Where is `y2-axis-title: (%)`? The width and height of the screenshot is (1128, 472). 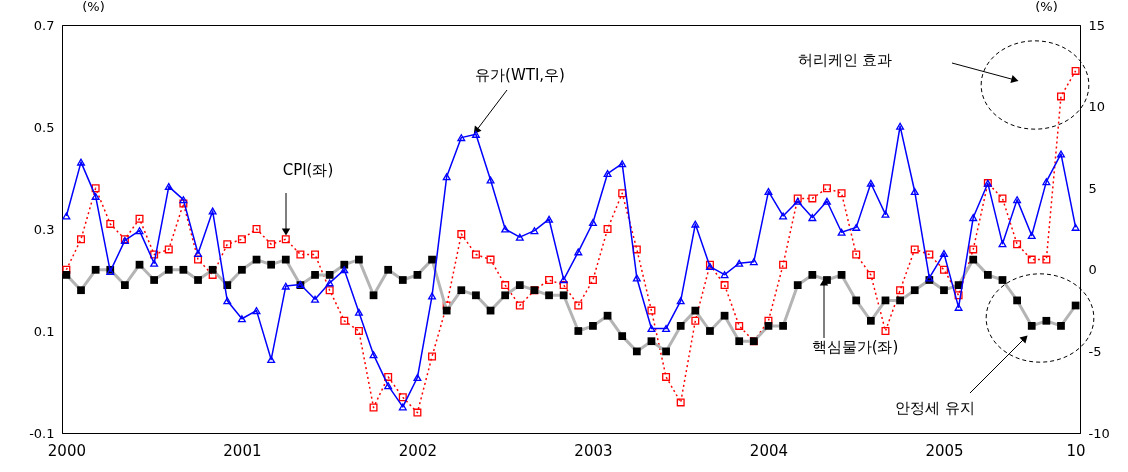 y2-axis-title: (%) is located at coordinates (1046, 7).